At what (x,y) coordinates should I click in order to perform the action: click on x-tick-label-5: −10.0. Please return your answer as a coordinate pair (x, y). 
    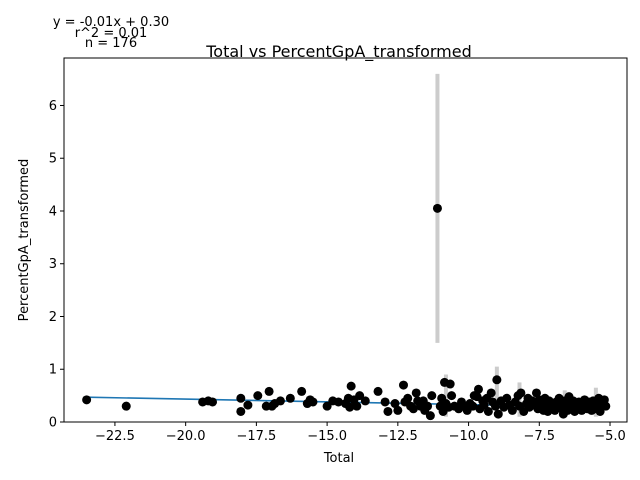
    Looking at the image, I should click on (469, 436).